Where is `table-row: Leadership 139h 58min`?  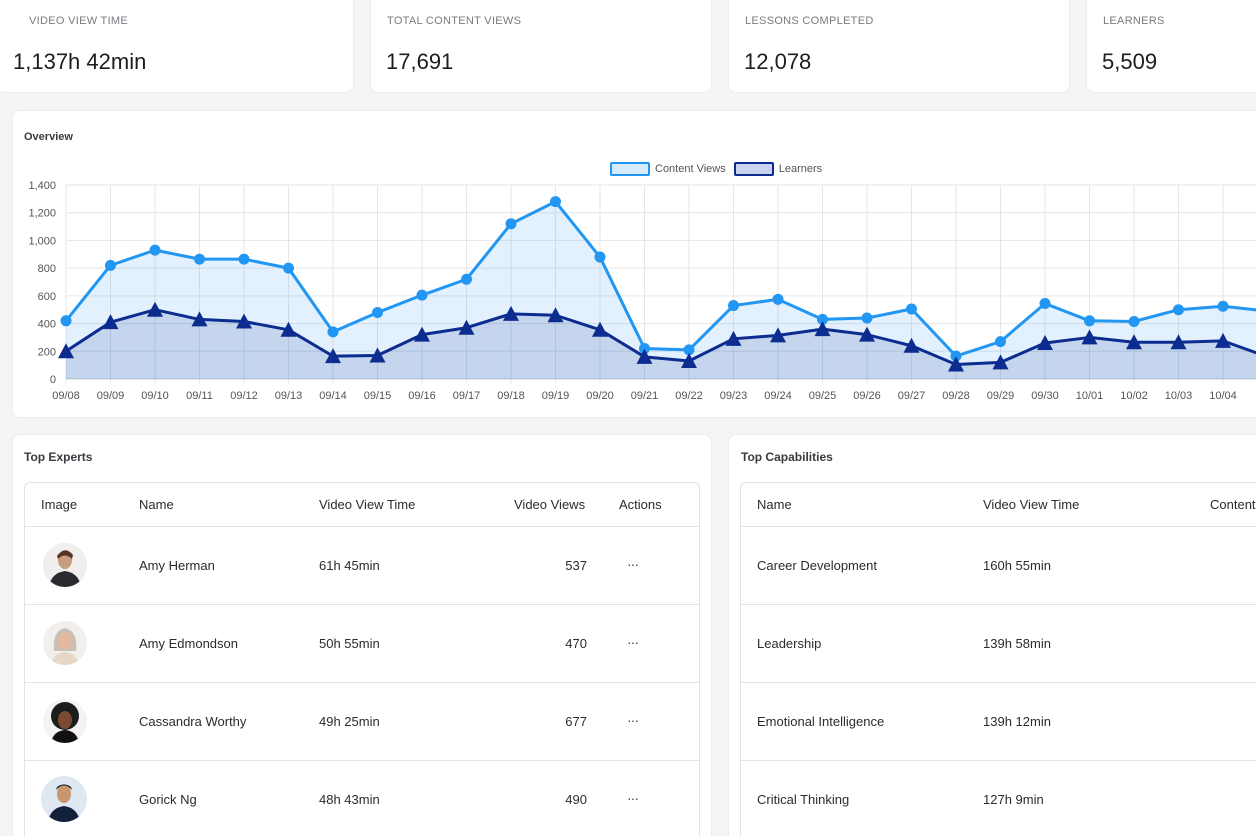 table-row: Leadership 139h 58min is located at coordinates (998, 644).